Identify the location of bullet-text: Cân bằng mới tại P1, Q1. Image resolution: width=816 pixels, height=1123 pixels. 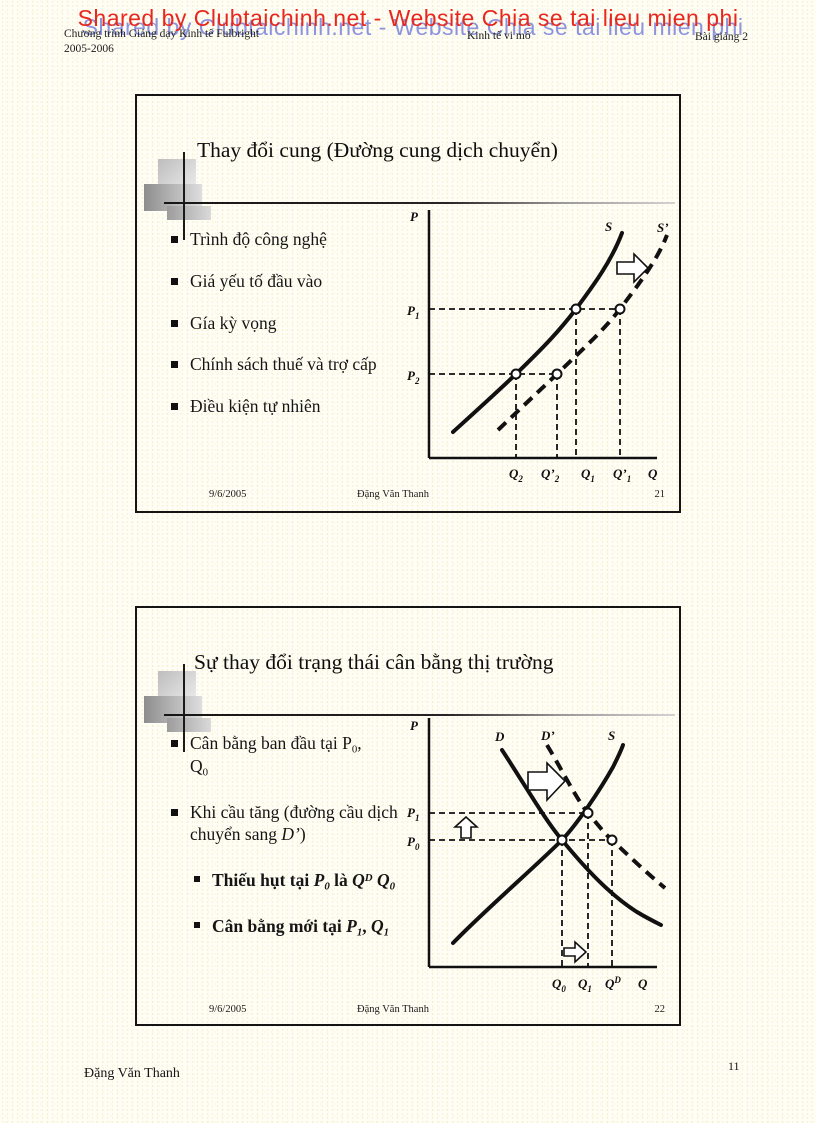
(301, 926).